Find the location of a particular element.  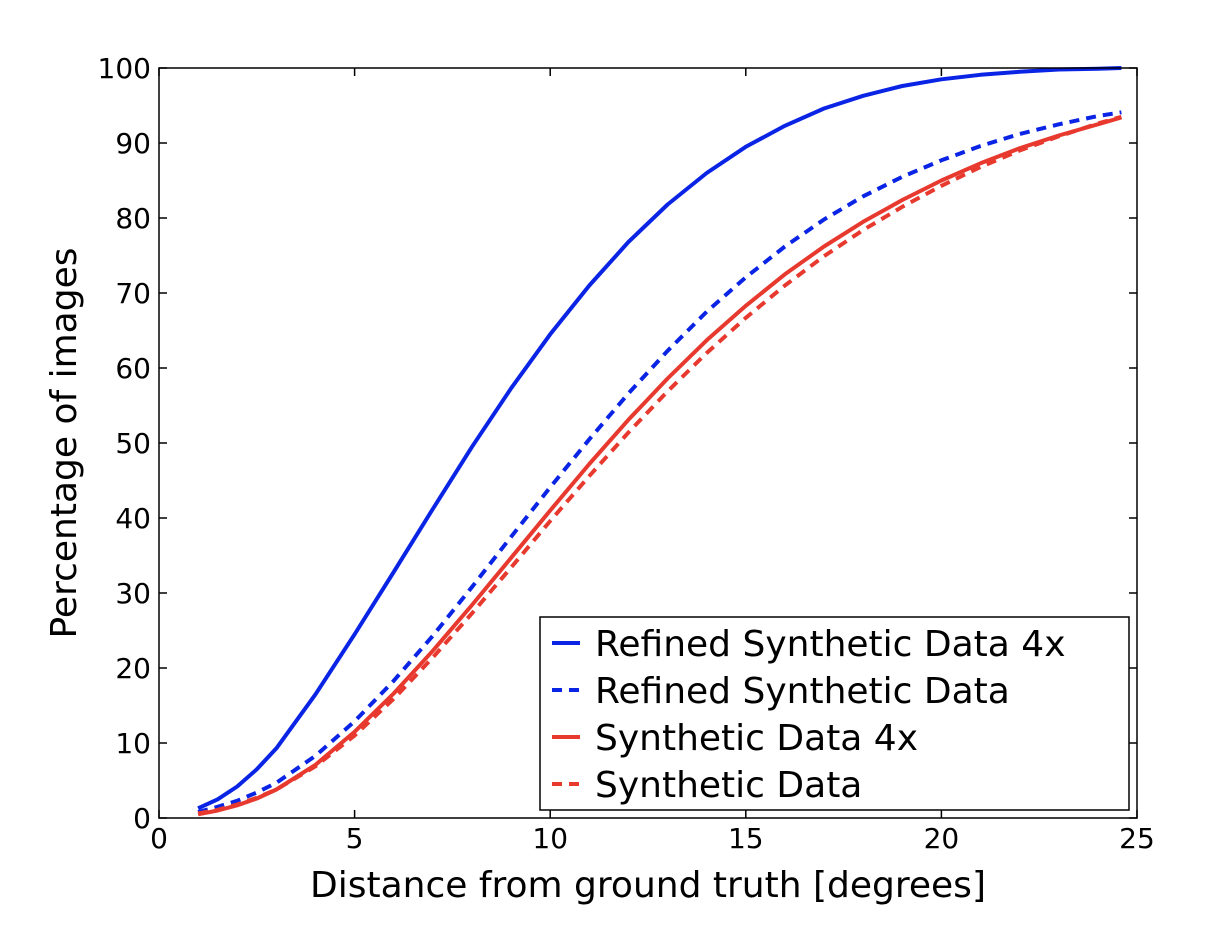

legend-box is located at coordinates (834, 713).